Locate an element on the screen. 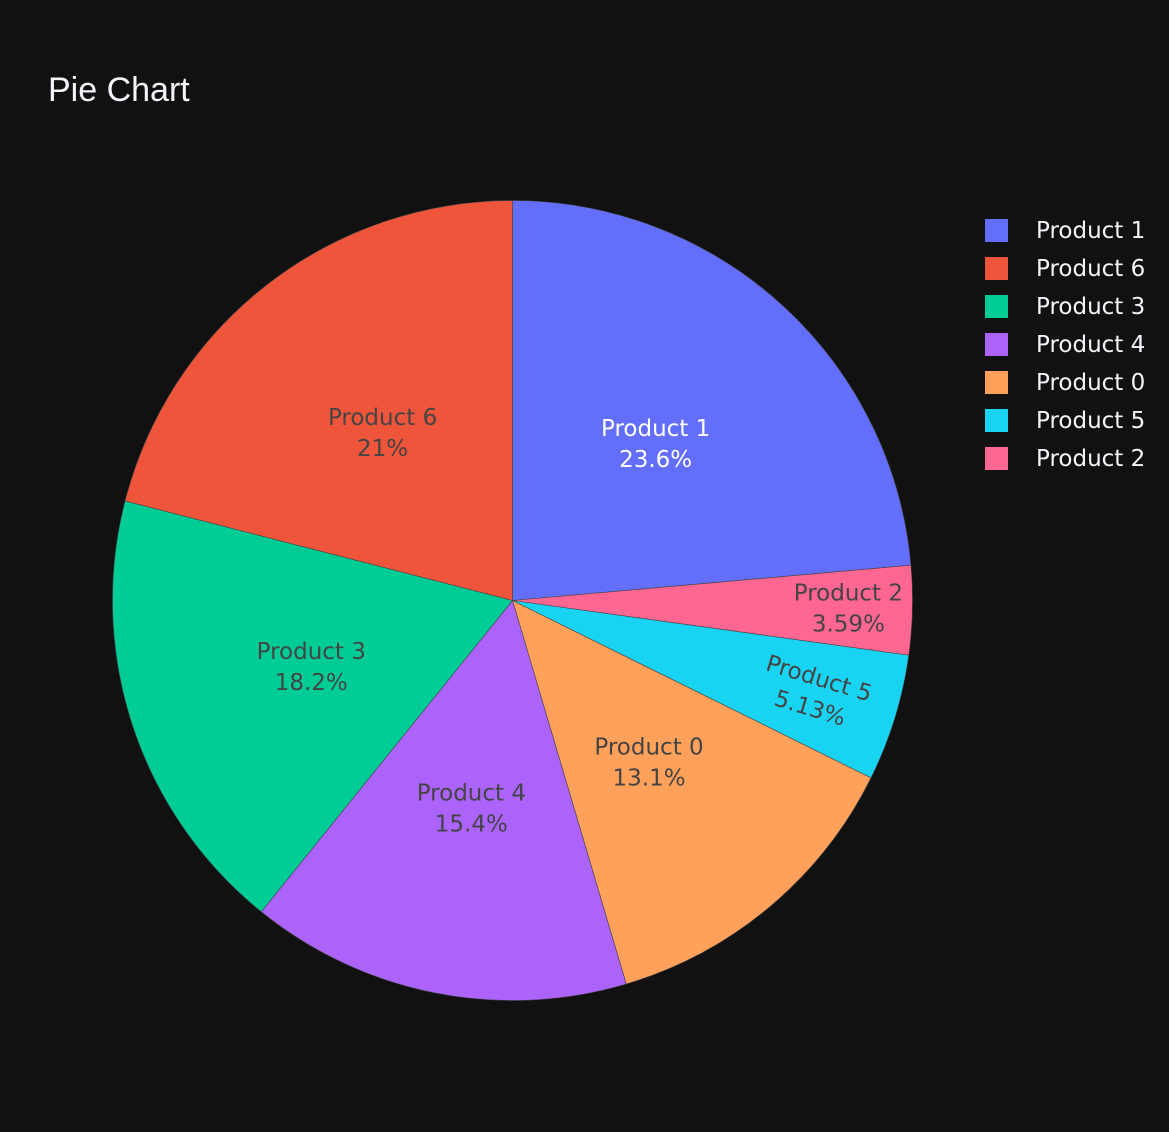 Image resolution: width=1169 pixels, height=1132 pixels. slice-label-name: Product 2 is located at coordinates (848, 594).